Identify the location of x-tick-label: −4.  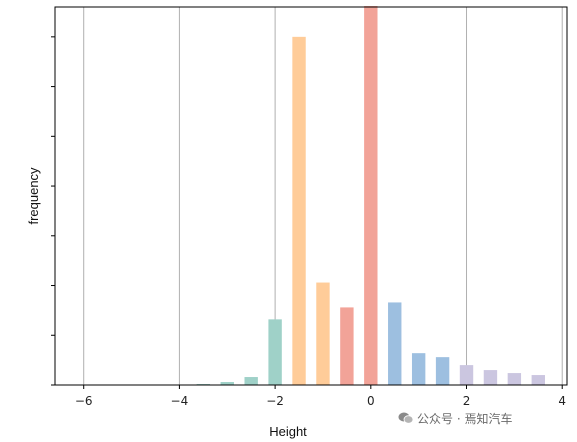
(180, 401).